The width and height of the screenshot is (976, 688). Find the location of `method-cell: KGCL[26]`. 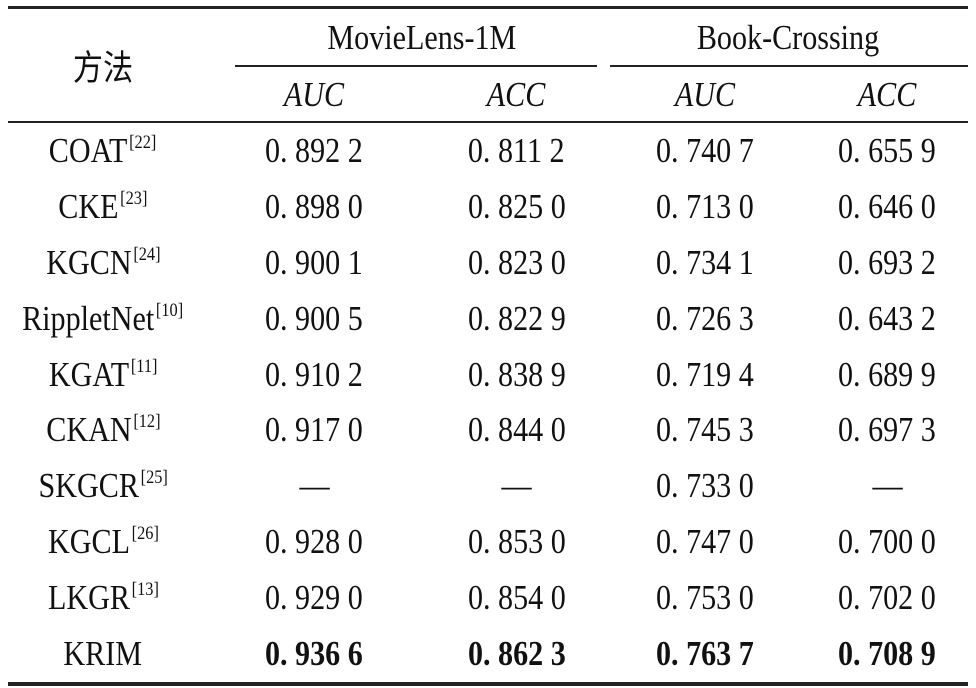

method-cell: KGCL[26] is located at coordinates (103, 542).